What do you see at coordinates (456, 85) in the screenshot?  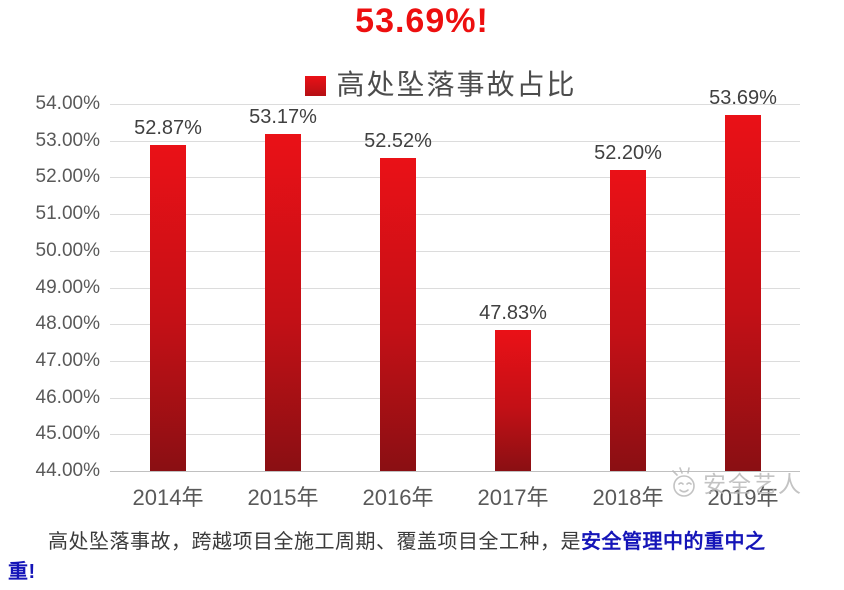 I see `legend-label: 高处坠落事故占比` at bounding box center [456, 85].